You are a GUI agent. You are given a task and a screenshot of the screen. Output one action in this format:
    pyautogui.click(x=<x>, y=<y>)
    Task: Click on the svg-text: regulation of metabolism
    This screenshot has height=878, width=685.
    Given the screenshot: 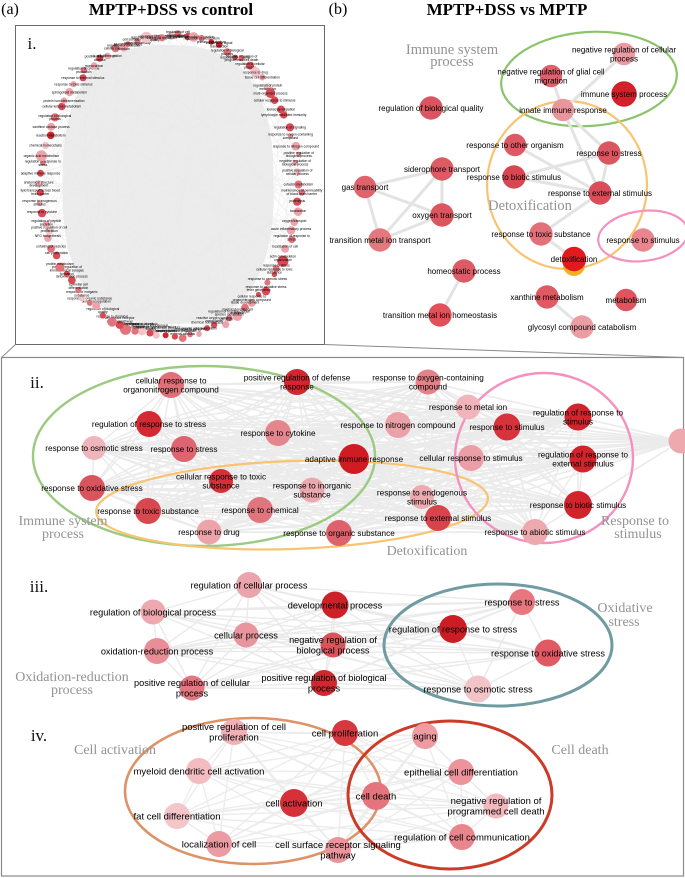 What is the action you would take?
    pyautogui.click(x=202, y=38)
    